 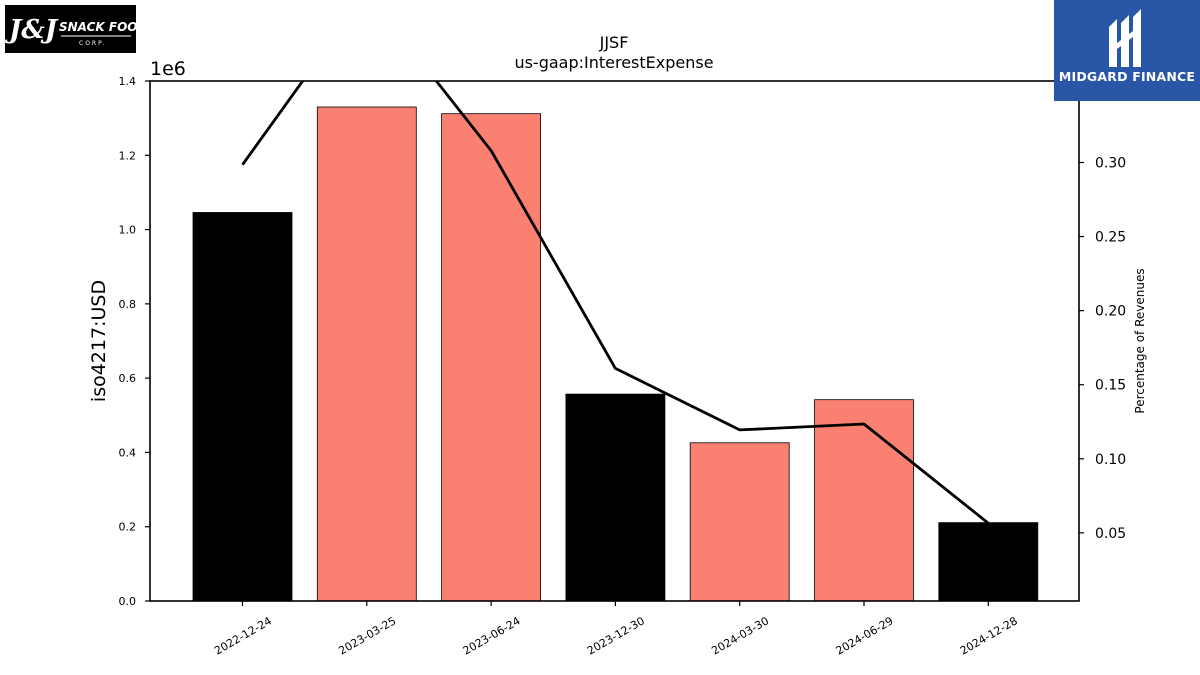 I want to click on x-tick-label: 2023-03-25, so click(x=367, y=635).